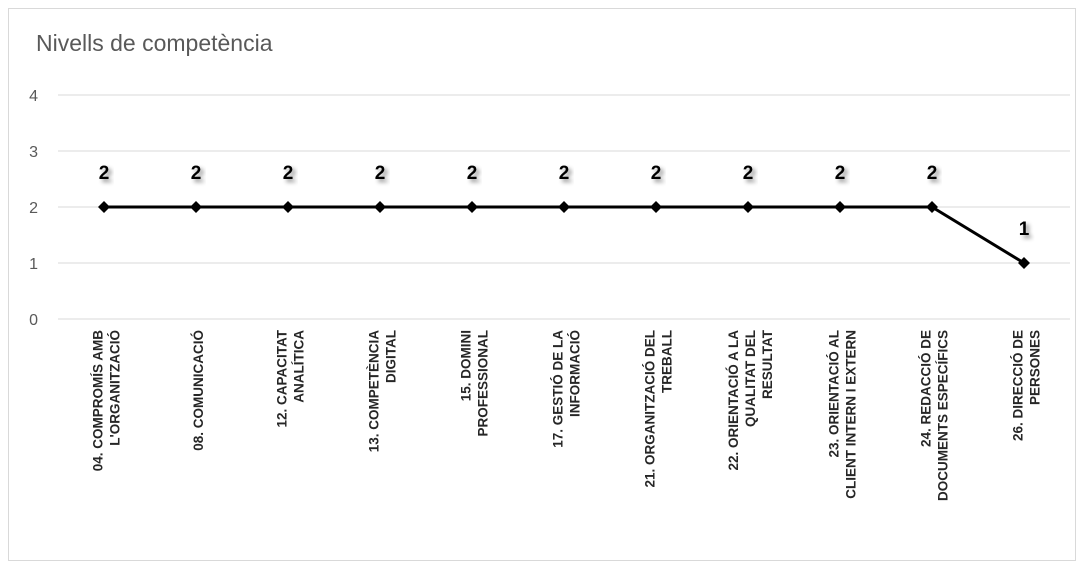 The width and height of the screenshot is (1084, 569). What do you see at coordinates (33, 96) in the screenshot?
I see `y-tick-label: 4` at bounding box center [33, 96].